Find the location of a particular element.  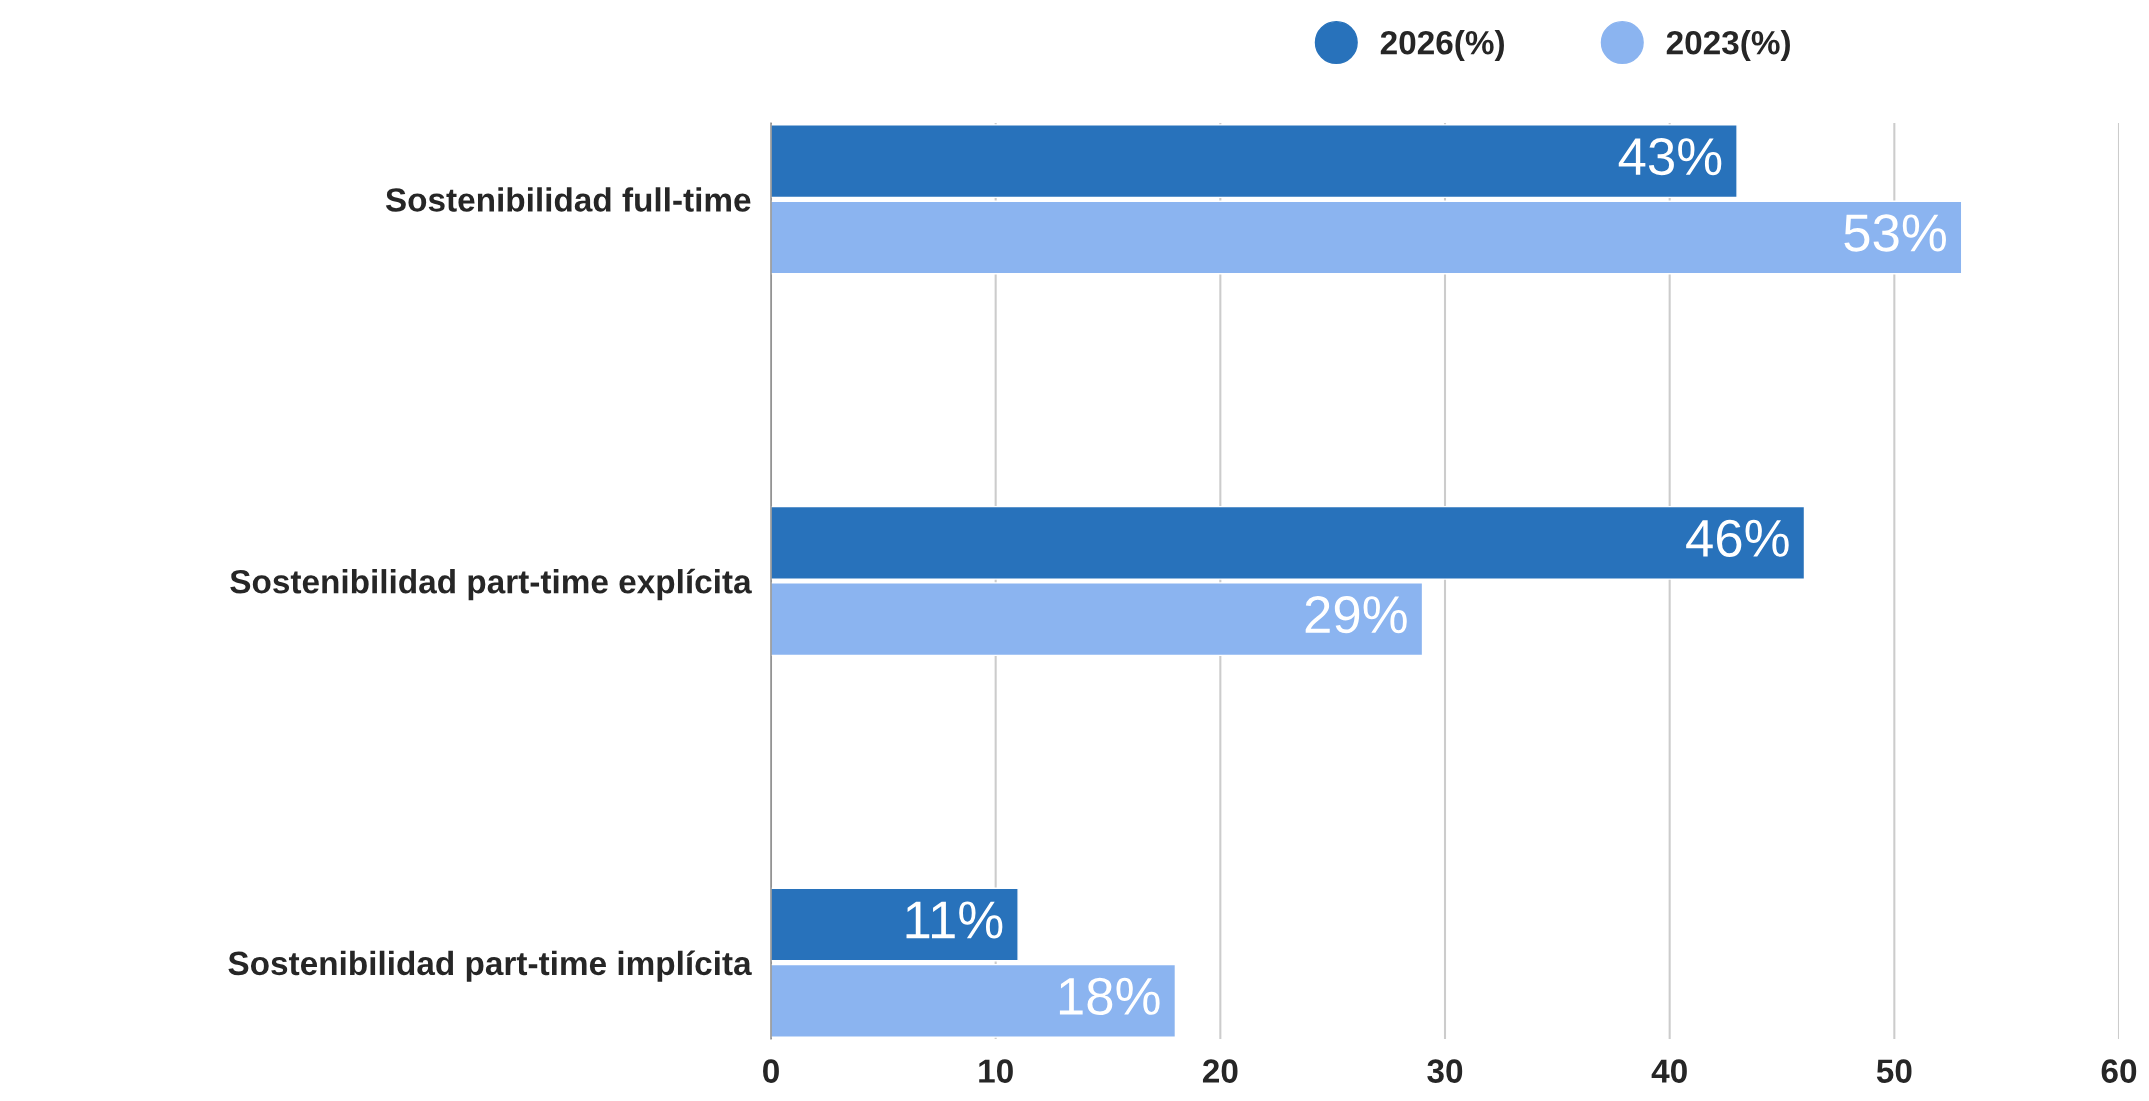

data-label: 29% is located at coordinates (1356, 614).